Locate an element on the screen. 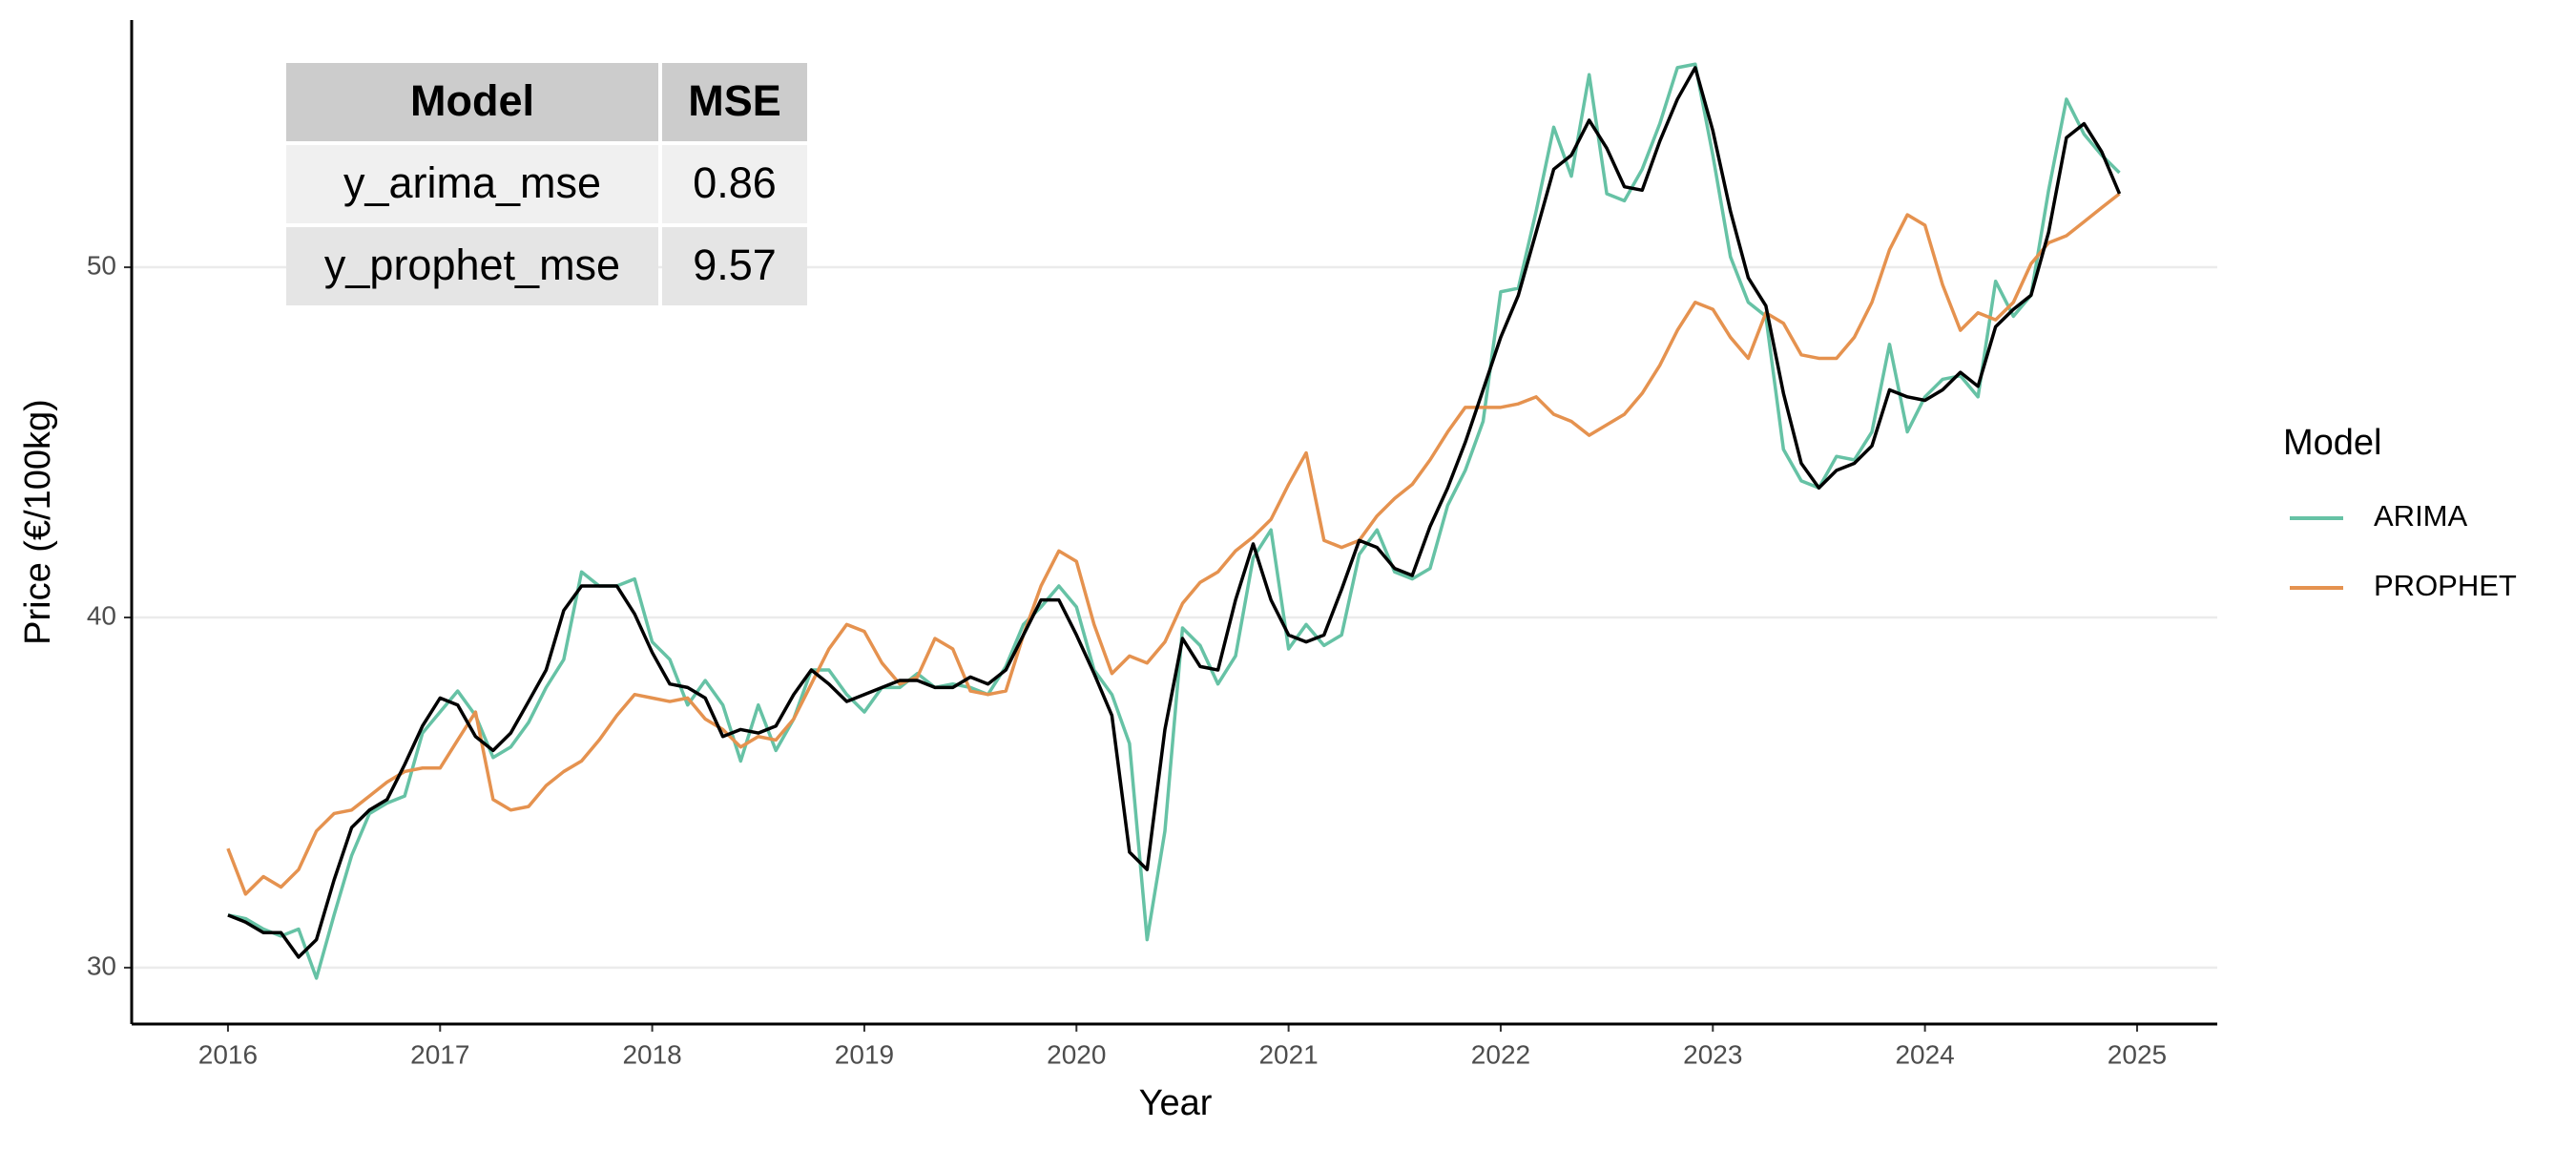 Image resolution: width=2576 pixels, height=1150 pixels. legend-title: Model is located at coordinates (2332, 443).